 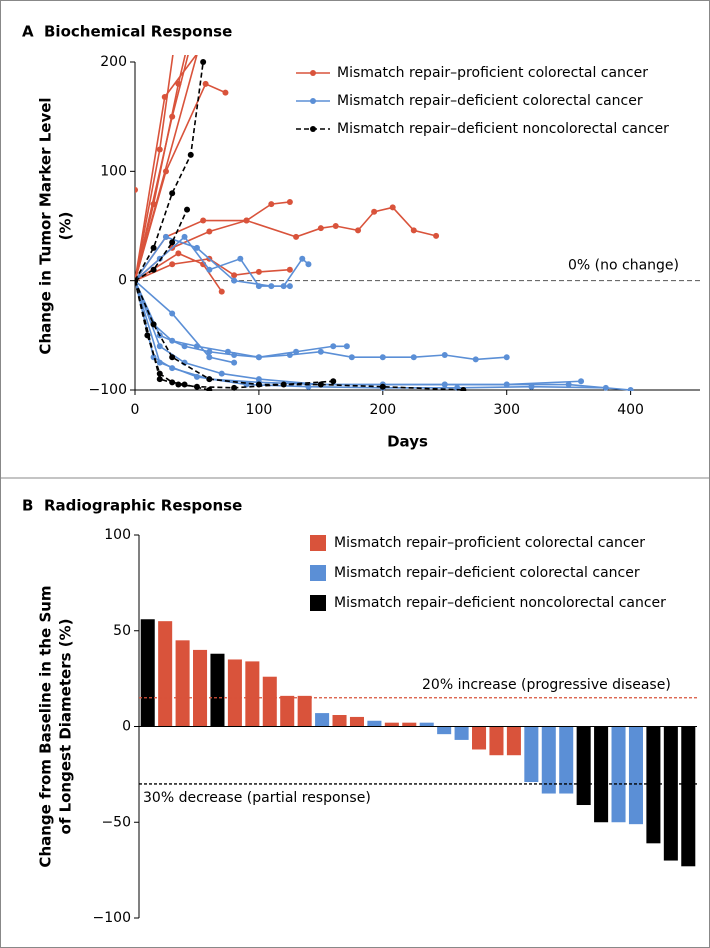 What do you see at coordinates (546, 685) in the screenshot?
I see `reference-label: 20% increase (progressive disease)` at bounding box center [546, 685].